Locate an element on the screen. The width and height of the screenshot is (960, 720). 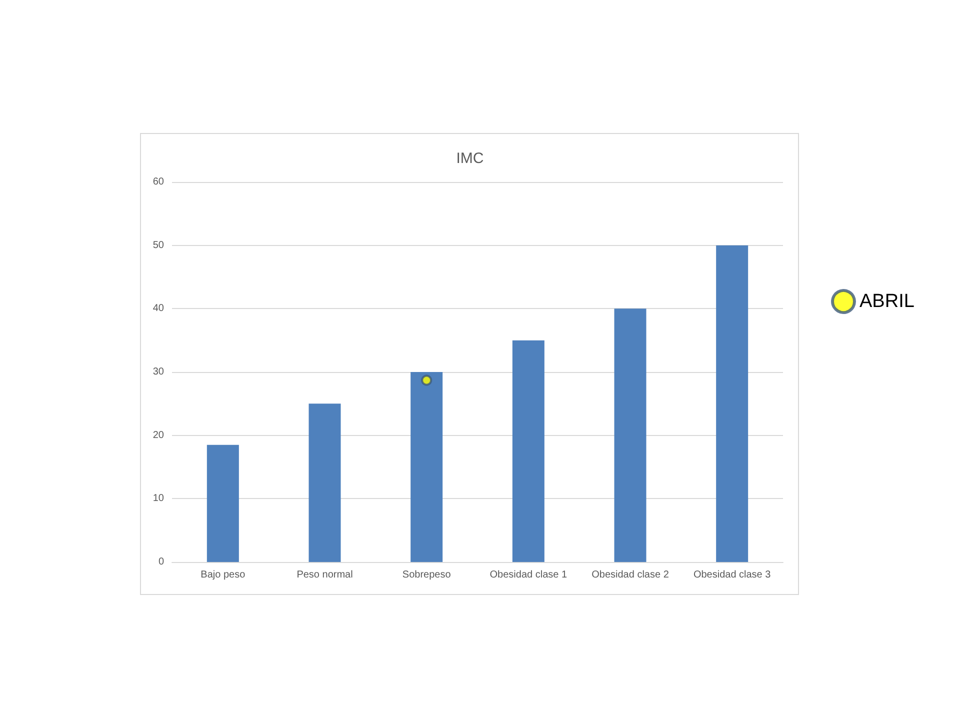
chart-title: IMC is located at coordinates (470, 158).